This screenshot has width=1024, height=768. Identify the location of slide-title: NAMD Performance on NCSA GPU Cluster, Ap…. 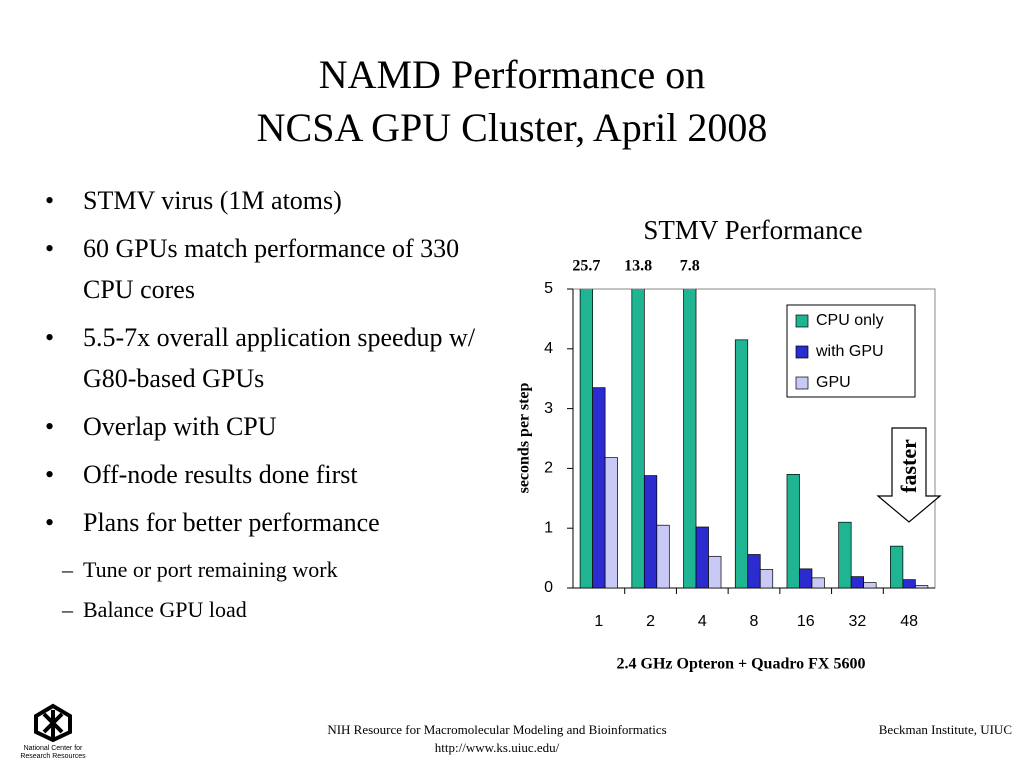
(512, 101).